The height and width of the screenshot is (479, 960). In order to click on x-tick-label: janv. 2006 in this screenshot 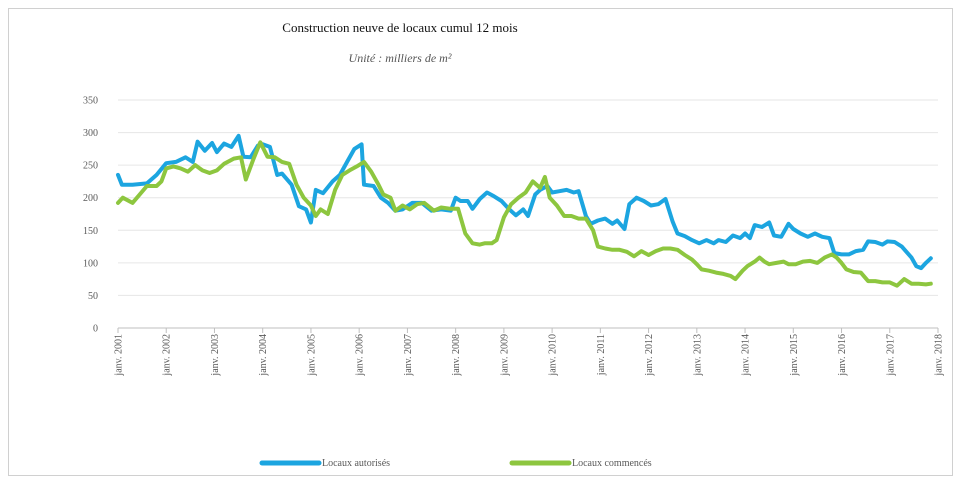, I will do `click(360, 355)`.